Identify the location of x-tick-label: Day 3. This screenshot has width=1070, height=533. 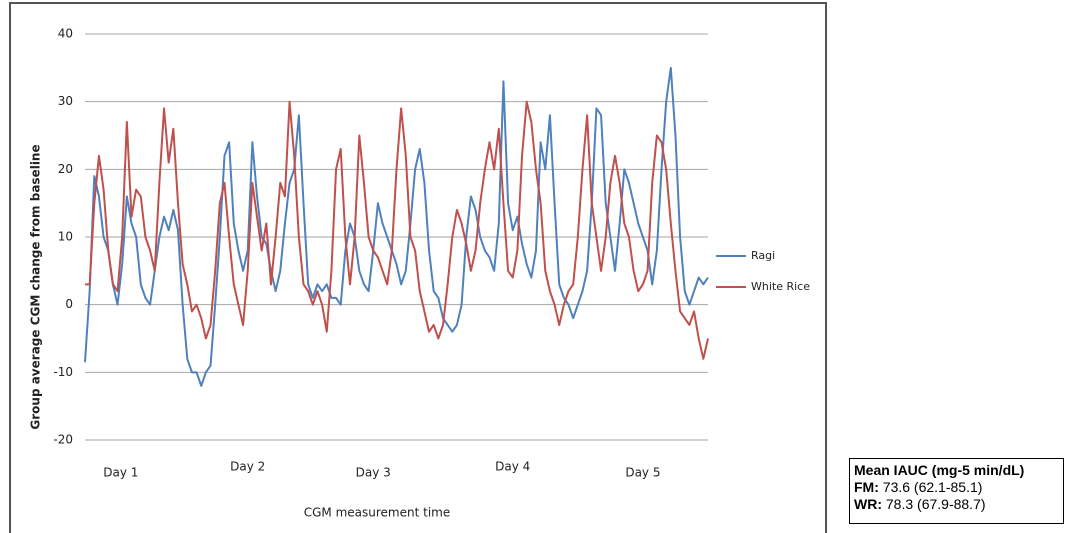
(373, 473).